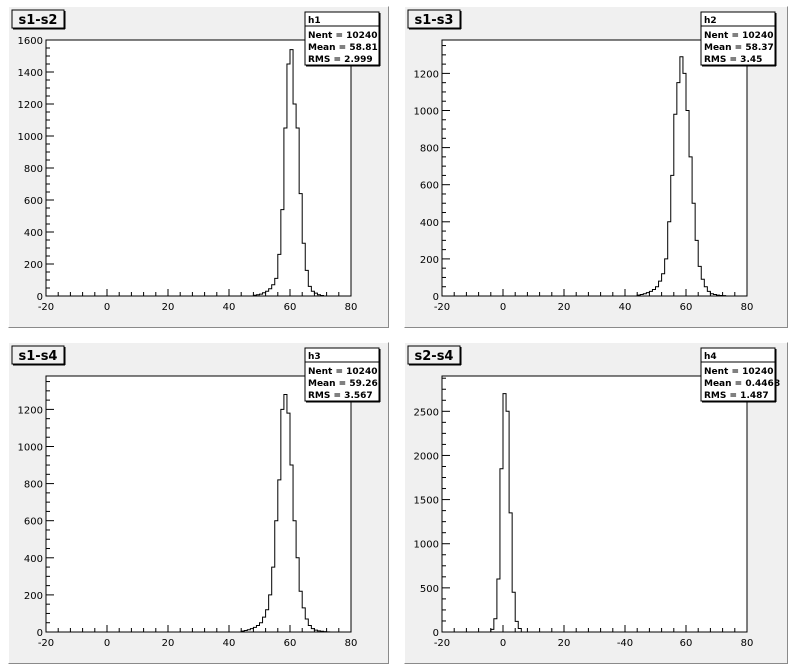  I want to click on y-tick-label: 1500, so click(426, 501).